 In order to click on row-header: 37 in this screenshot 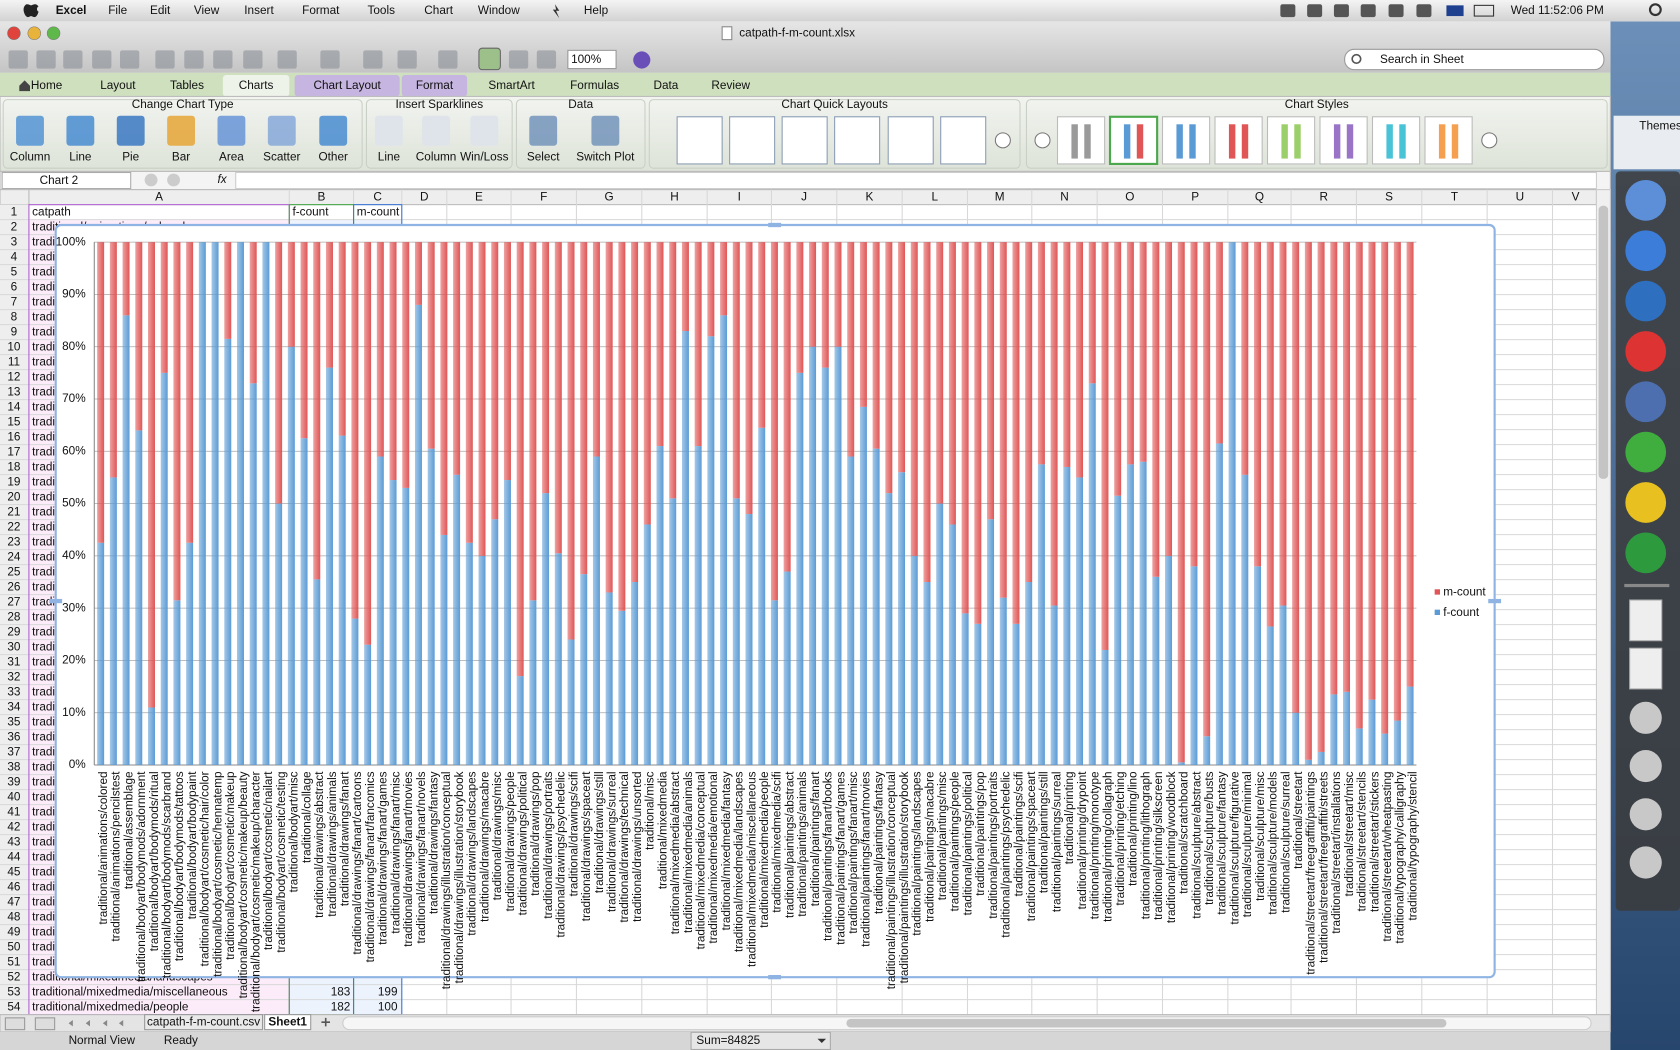, I will do `click(13, 751)`.